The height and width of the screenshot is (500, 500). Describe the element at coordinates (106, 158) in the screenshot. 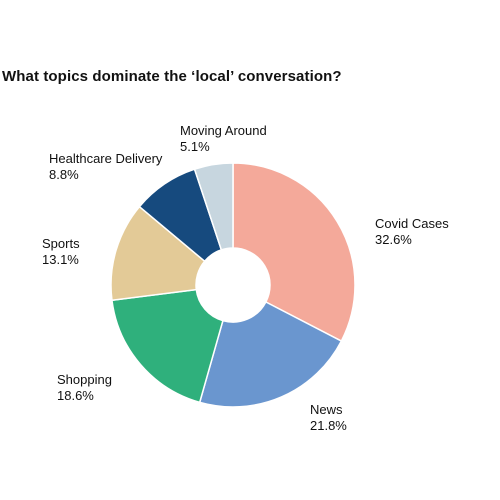

I see `label-healthcare-delivery: Healthcare Delivery` at that location.